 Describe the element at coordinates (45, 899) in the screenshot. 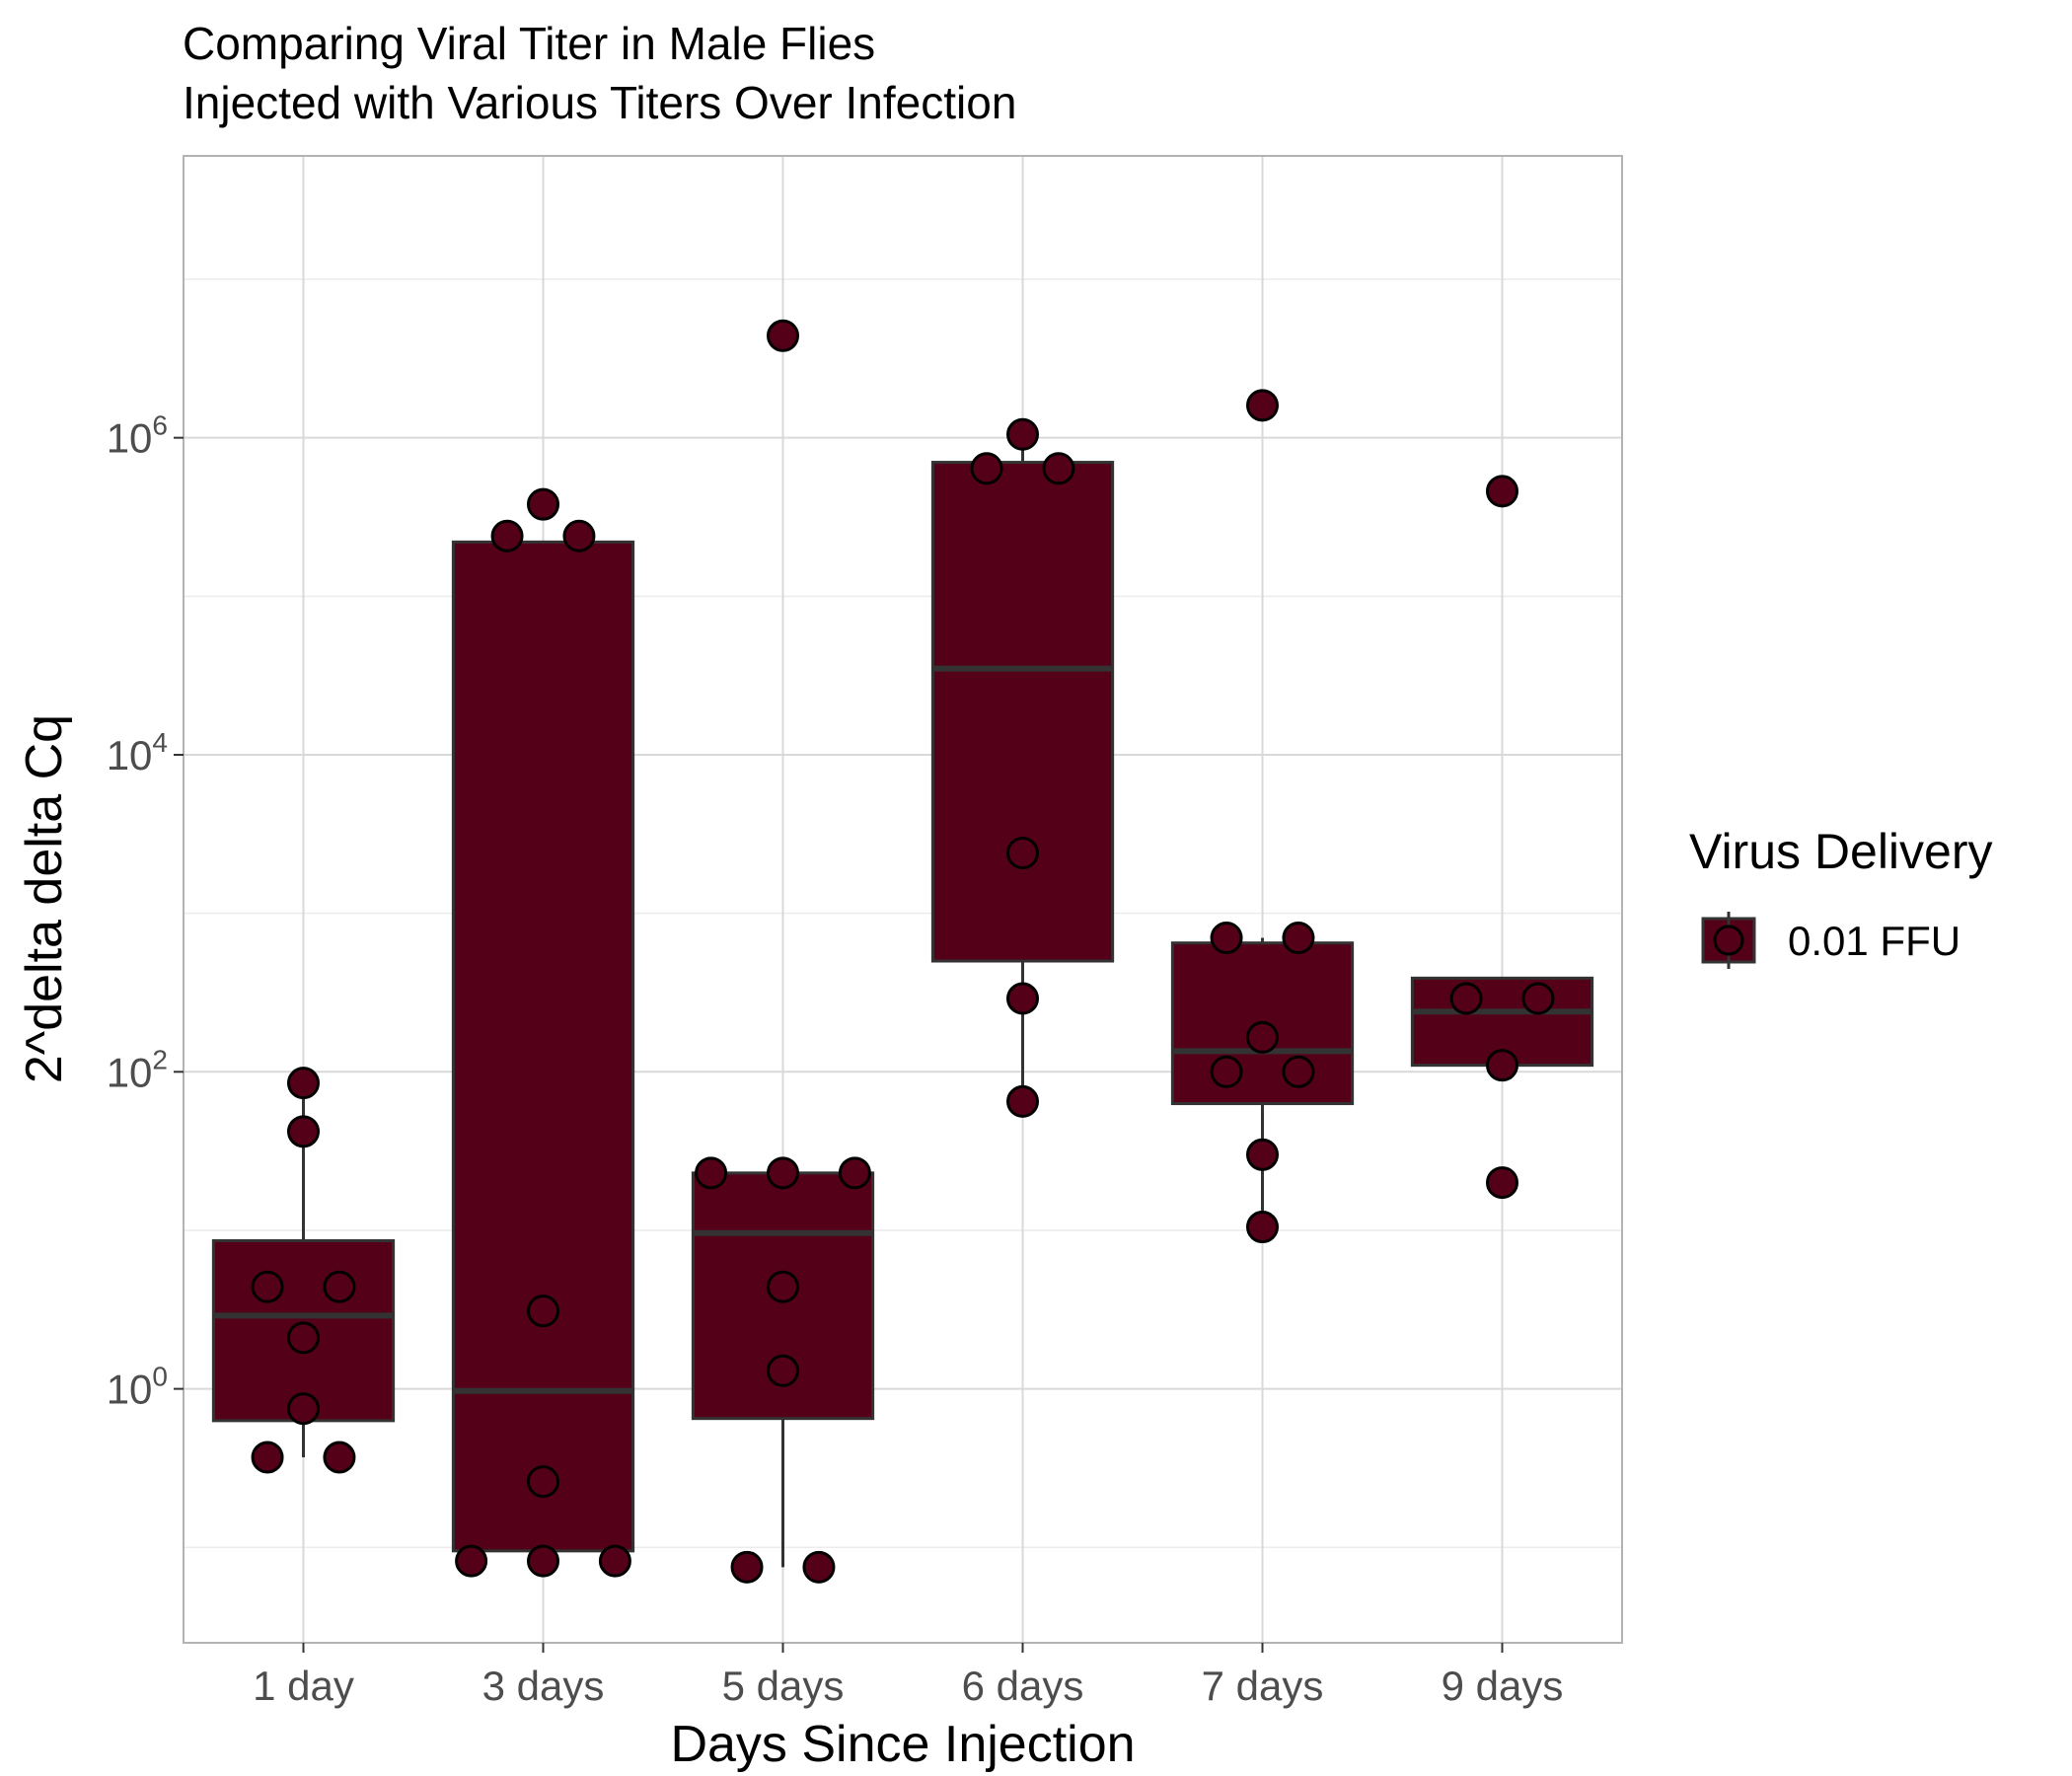

I see `y-axis-title: 2^delta delta Cq` at that location.